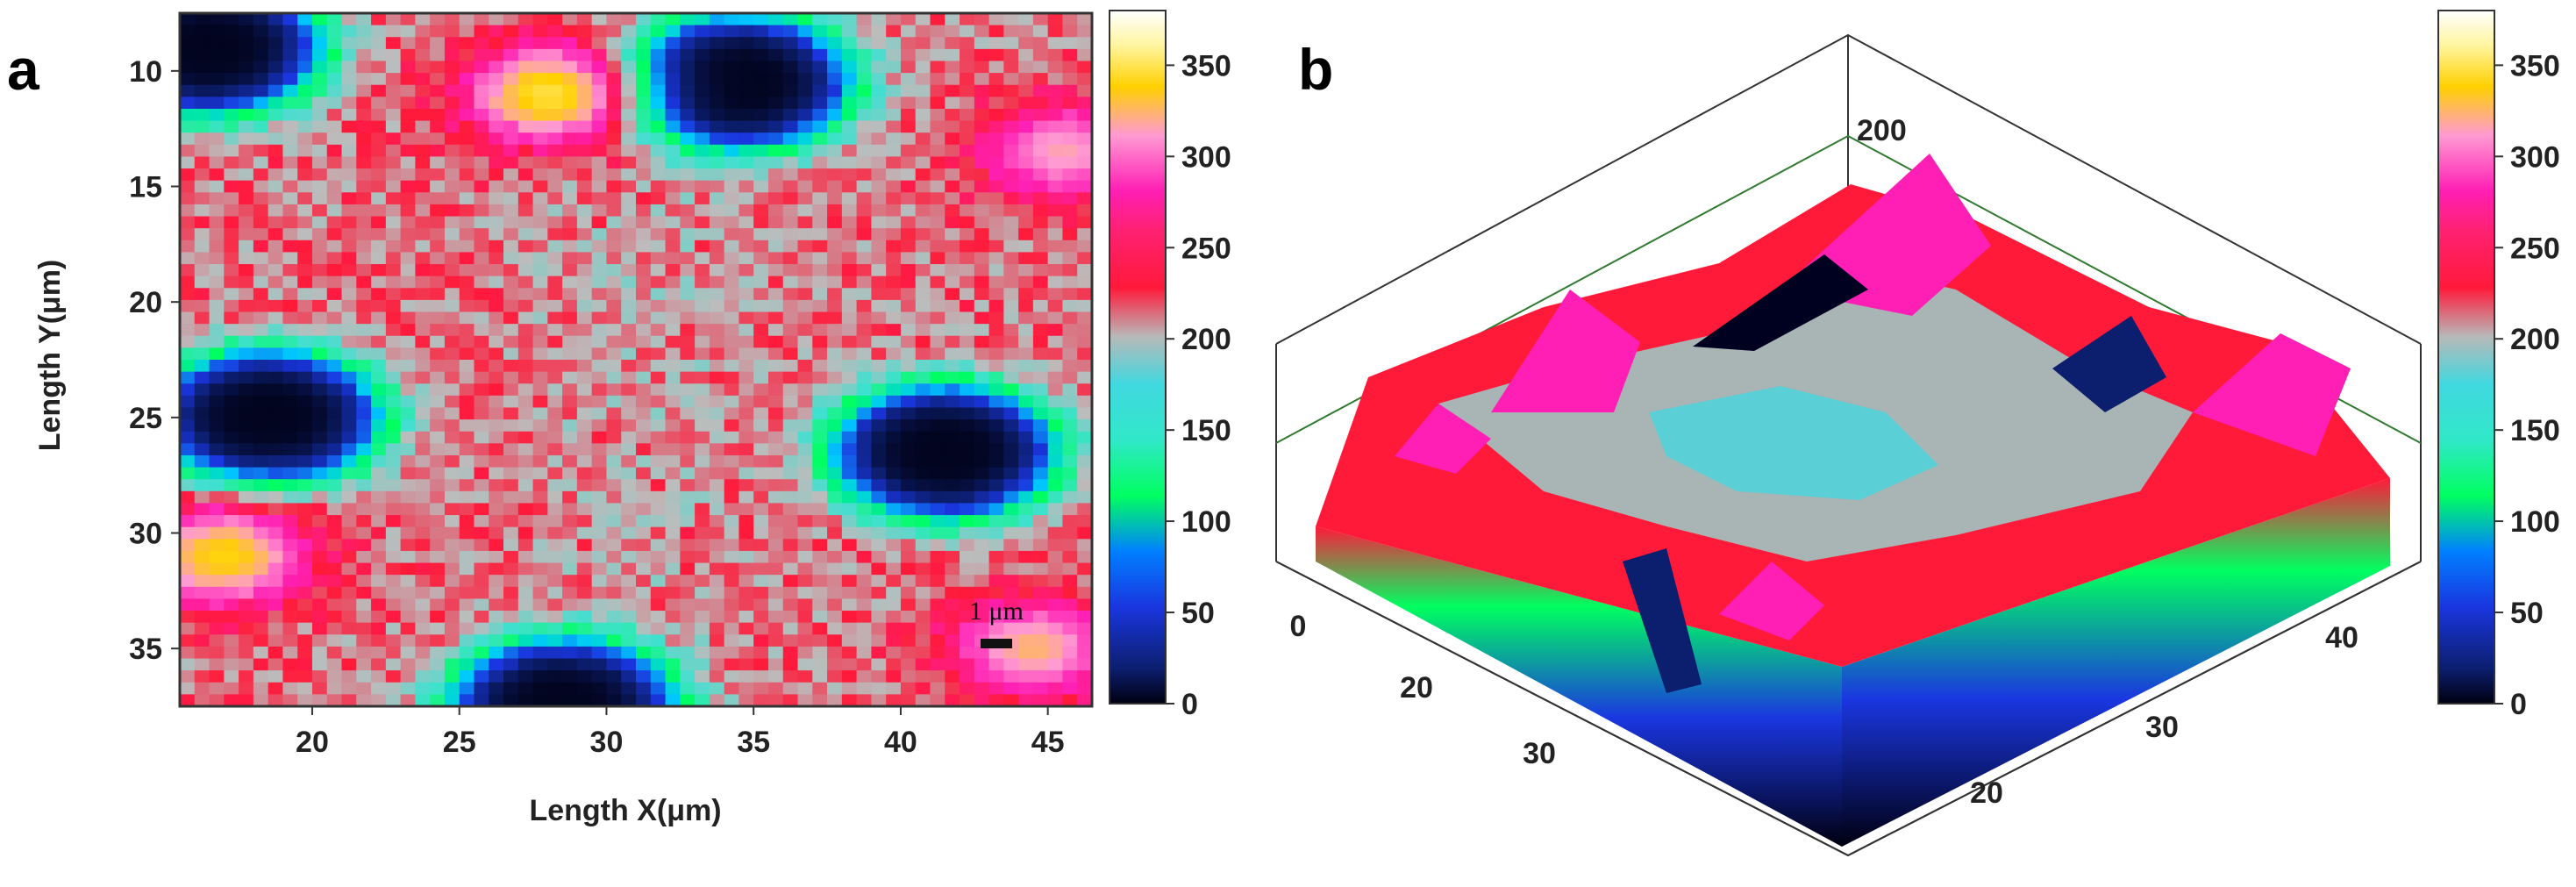 This screenshot has height=887, width=2576. Describe the element at coordinates (1206, 157) in the screenshot. I see `colorbar-tick-label: 300` at that location.